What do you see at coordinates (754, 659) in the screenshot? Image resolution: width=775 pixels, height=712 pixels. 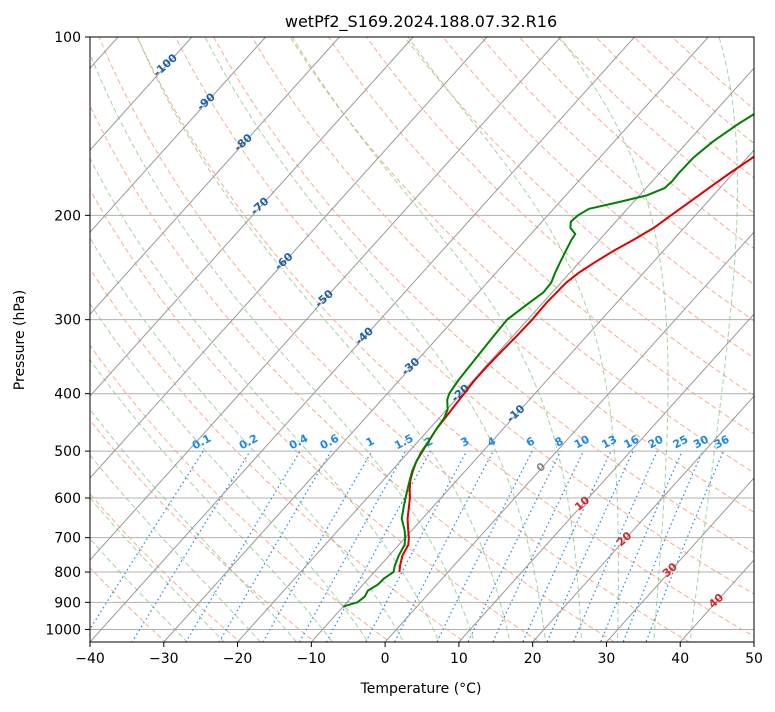 I see `x-tick-label: 50` at bounding box center [754, 659].